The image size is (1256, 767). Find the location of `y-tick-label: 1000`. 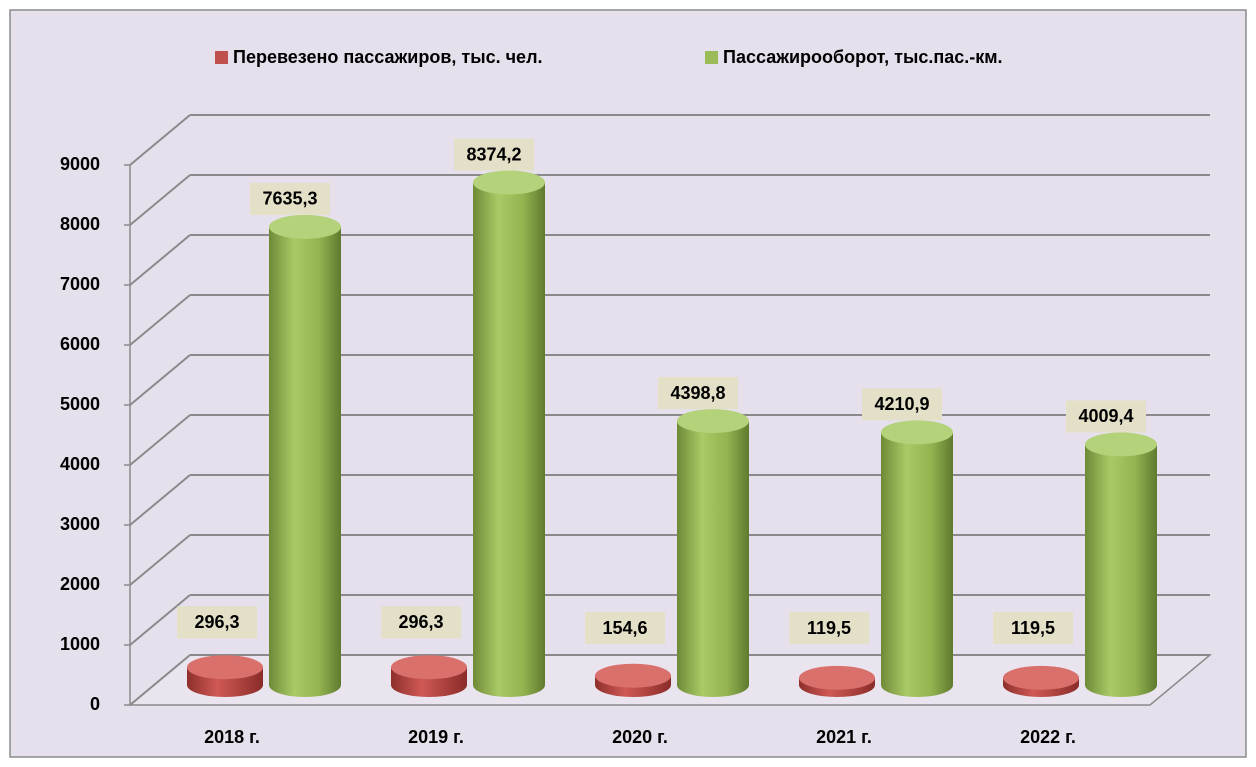

y-tick-label: 1000 is located at coordinates (80, 644).